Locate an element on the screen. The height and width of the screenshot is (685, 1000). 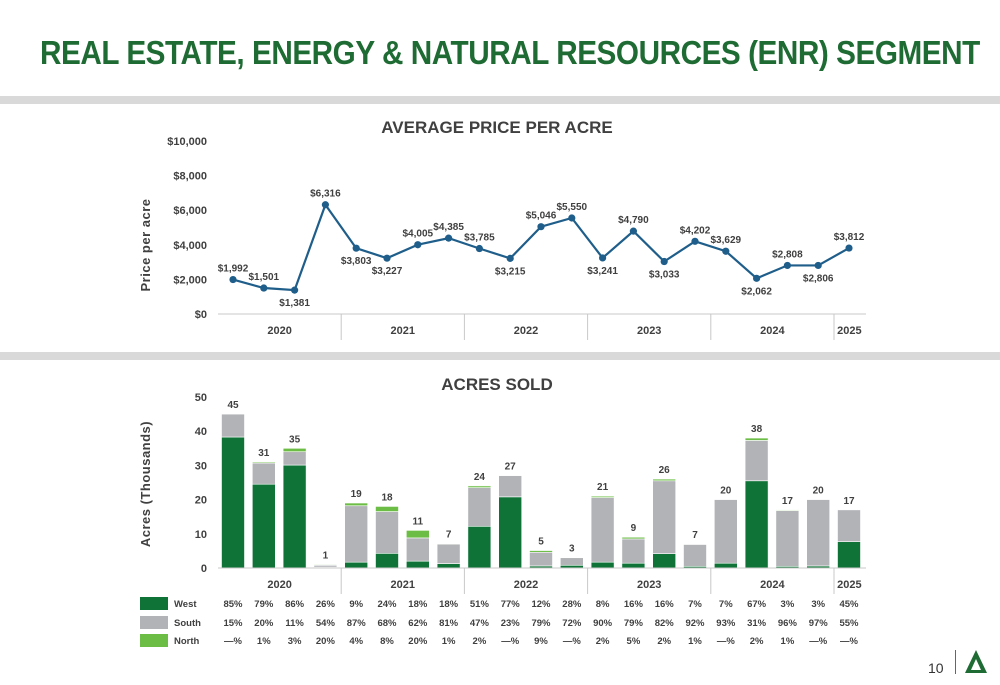
price-data-label: $3,803 is located at coordinates (356, 261).